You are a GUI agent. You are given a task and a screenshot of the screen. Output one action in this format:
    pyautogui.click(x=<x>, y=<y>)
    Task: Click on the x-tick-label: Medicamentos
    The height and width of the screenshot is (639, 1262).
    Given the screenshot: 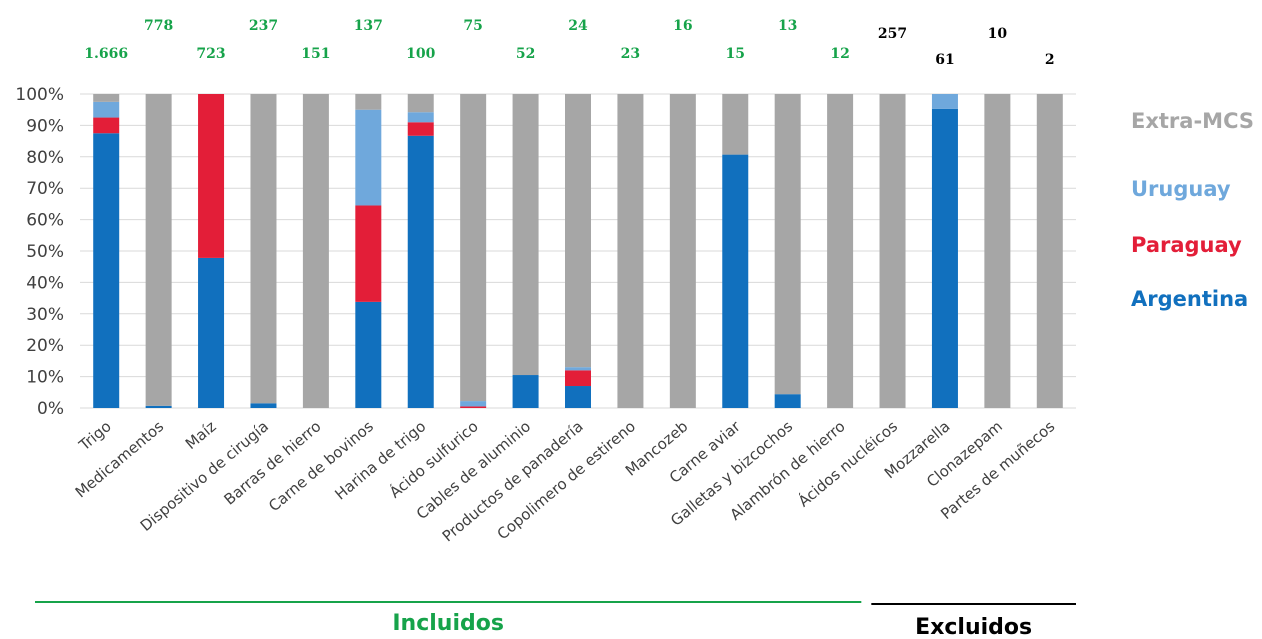 What is the action you would take?
    pyautogui.click(x=120, y=459)
    